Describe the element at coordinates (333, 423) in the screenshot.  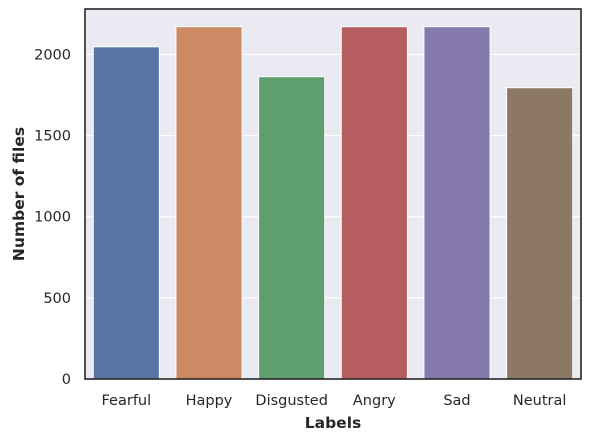
I see `x-axis-title: Labels` at that location.